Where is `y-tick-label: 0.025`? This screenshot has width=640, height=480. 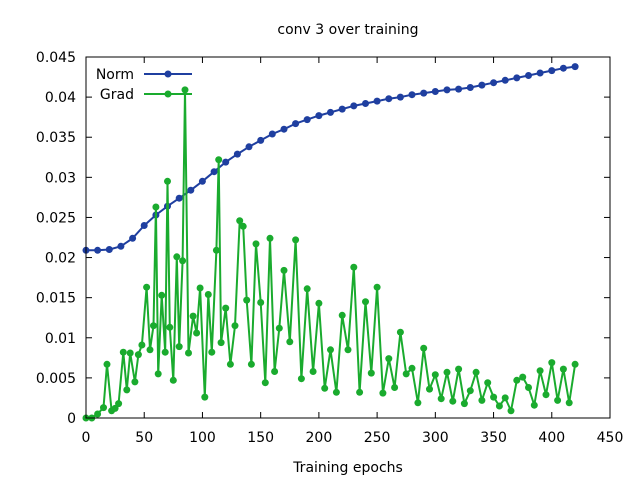 y-tick-label: 0.025 is located at coordinates (56, 218).